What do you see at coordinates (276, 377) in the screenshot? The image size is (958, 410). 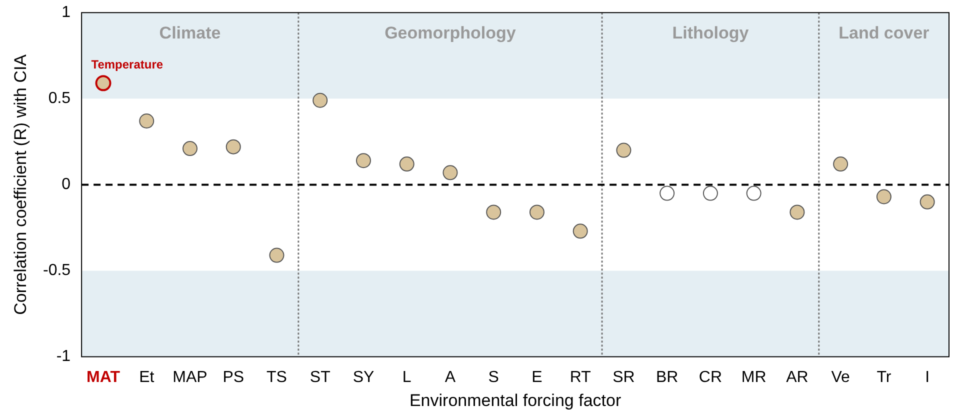 I see `x-tick-label: TS` at bounding box center [276, 377].